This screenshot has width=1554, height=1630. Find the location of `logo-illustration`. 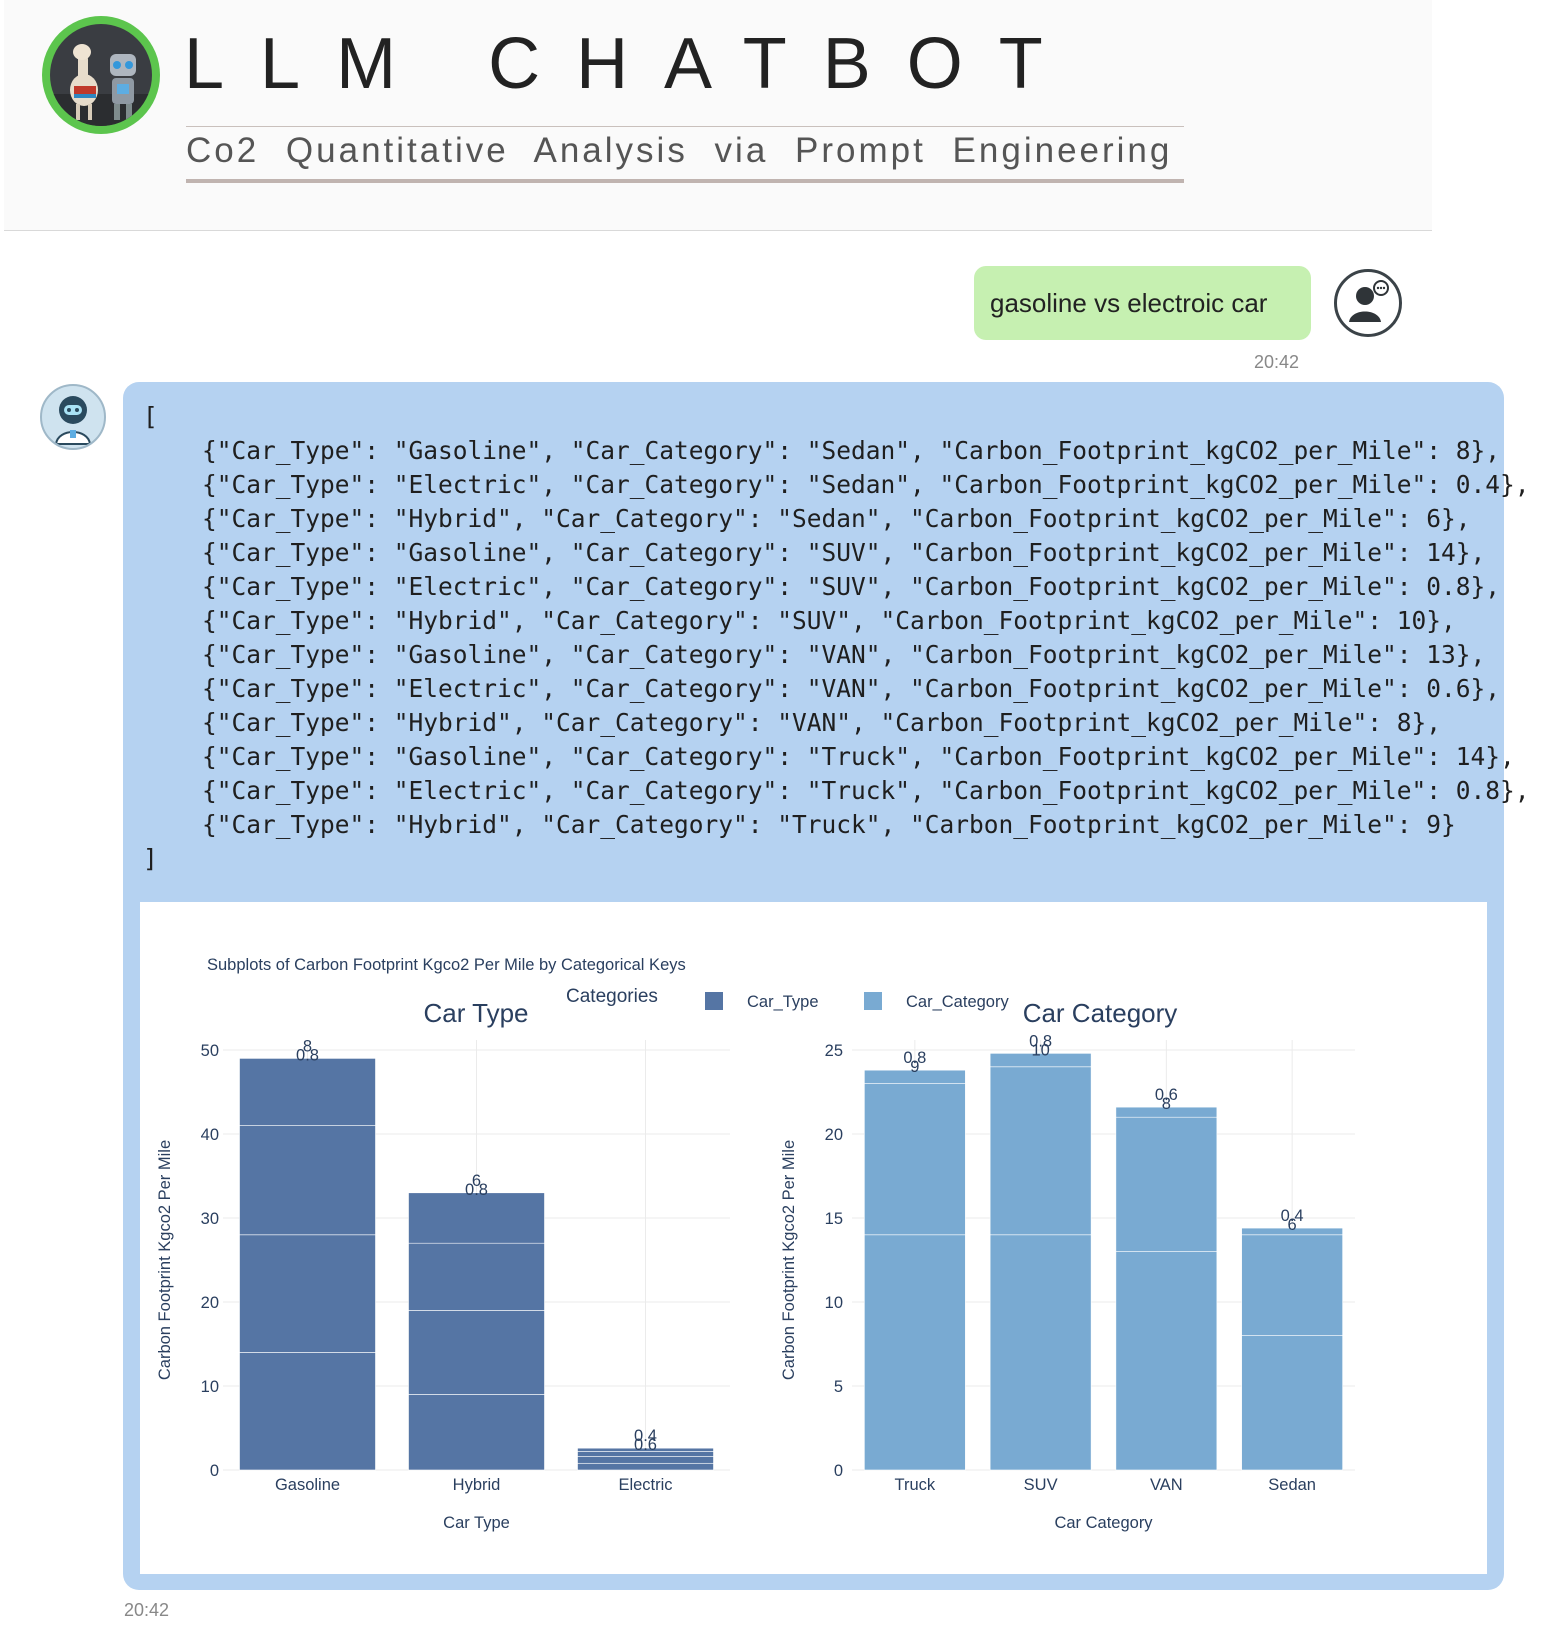

logo-illustration is located at coordinates (101, 85).